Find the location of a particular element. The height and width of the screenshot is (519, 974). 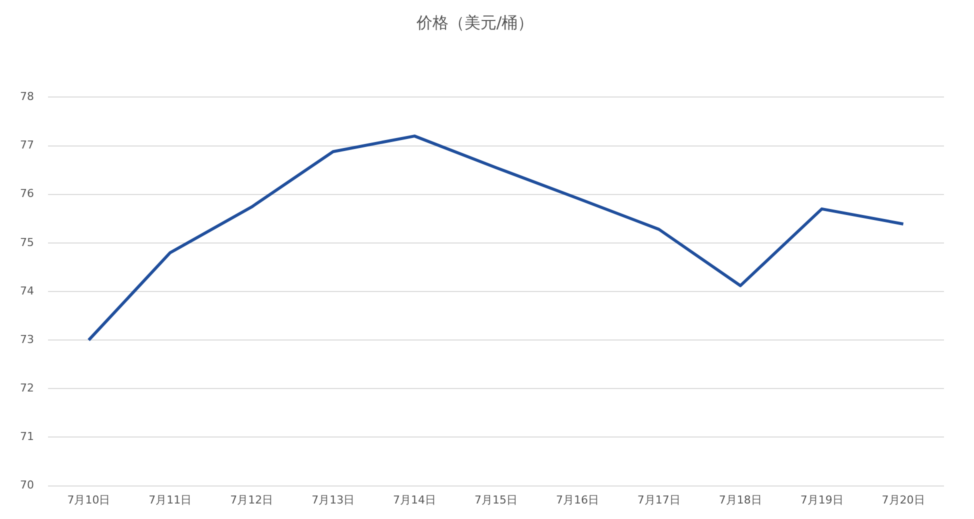

y-tick-label: 77 is located at coordinates (27, 145).